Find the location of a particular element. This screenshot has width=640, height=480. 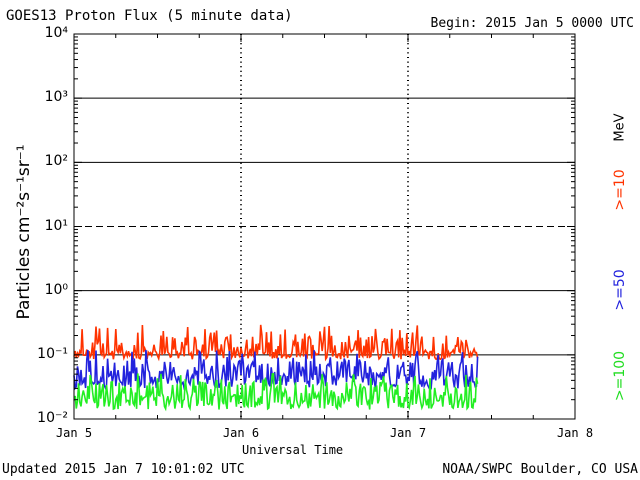

y-tick-label: 10⁻² is located at coordinates (52, 418).